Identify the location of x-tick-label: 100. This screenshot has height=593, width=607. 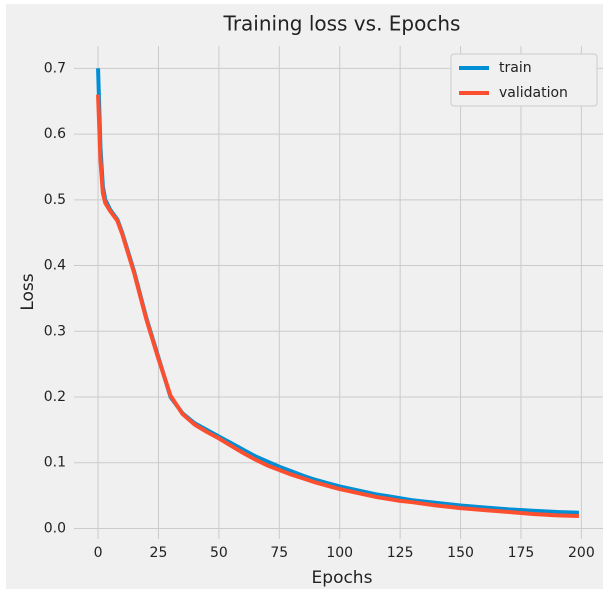
(339, 553).